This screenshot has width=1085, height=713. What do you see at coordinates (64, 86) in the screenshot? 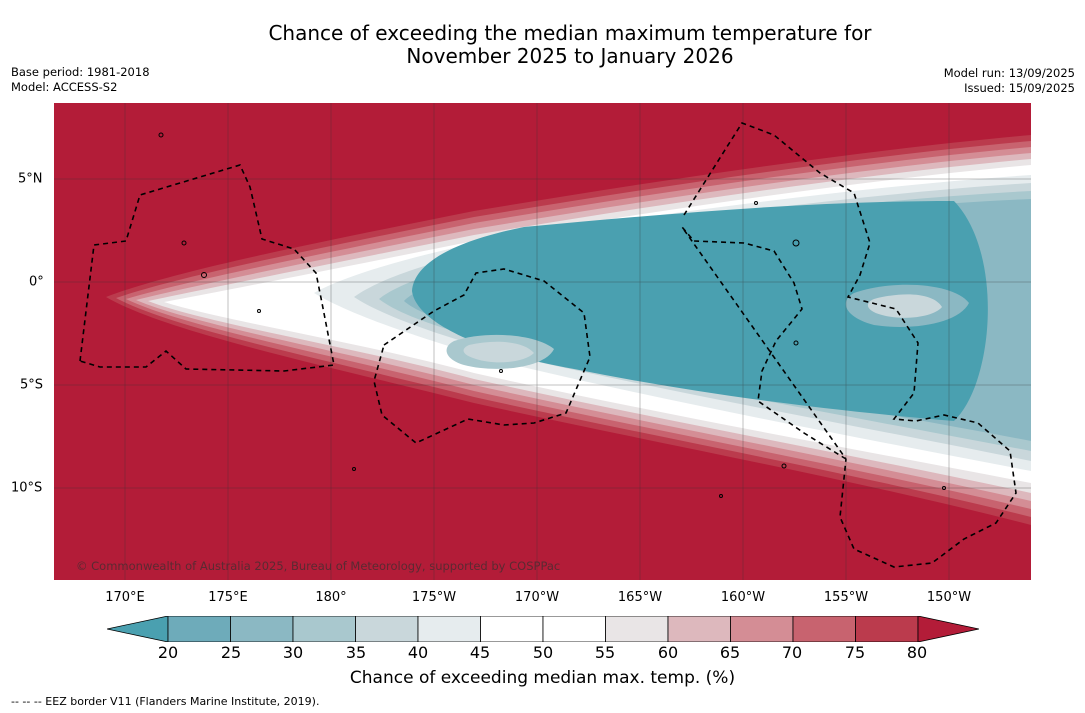
I see `model-name: Model: ACCESS-S2` at bounding box center [64, 86].